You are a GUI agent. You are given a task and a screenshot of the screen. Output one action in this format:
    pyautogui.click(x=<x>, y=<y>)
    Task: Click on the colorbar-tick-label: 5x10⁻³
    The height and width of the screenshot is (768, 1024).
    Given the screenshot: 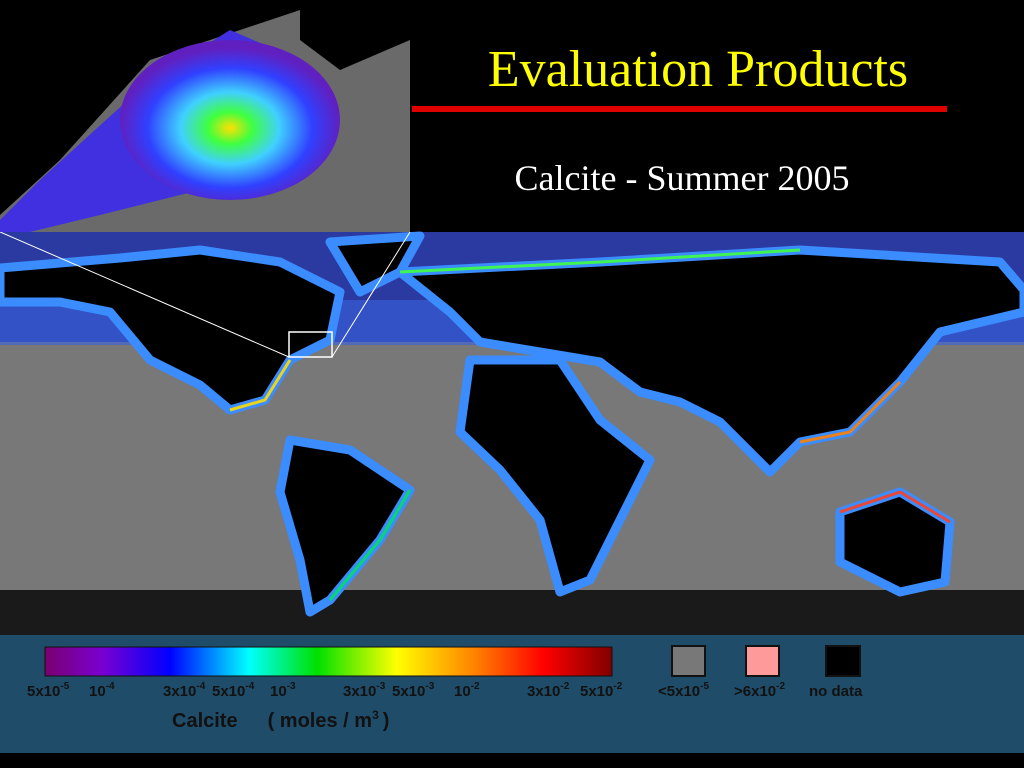 What is the action you would take?
    pyautogui.click(x=413, y=690)
    